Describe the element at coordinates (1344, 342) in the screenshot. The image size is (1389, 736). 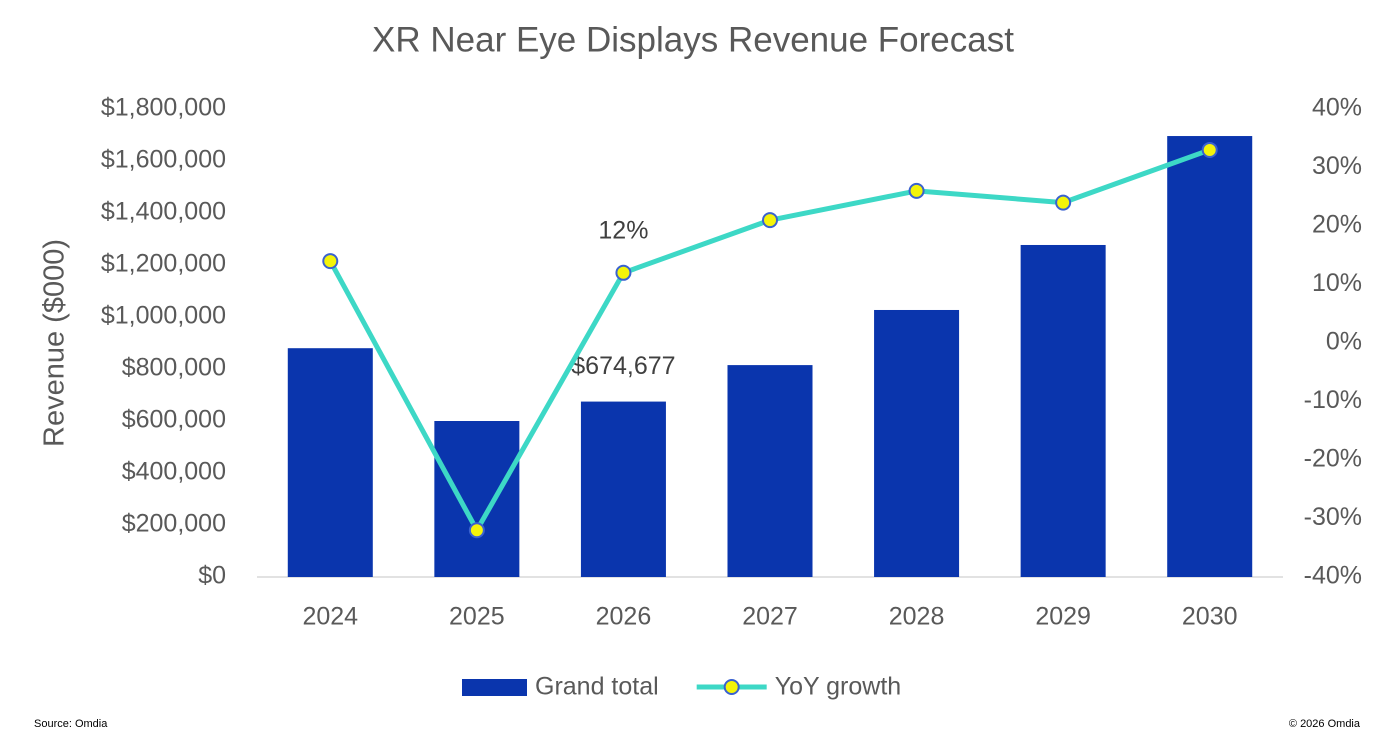
I see `y2-tick-label: 0%` at that location.